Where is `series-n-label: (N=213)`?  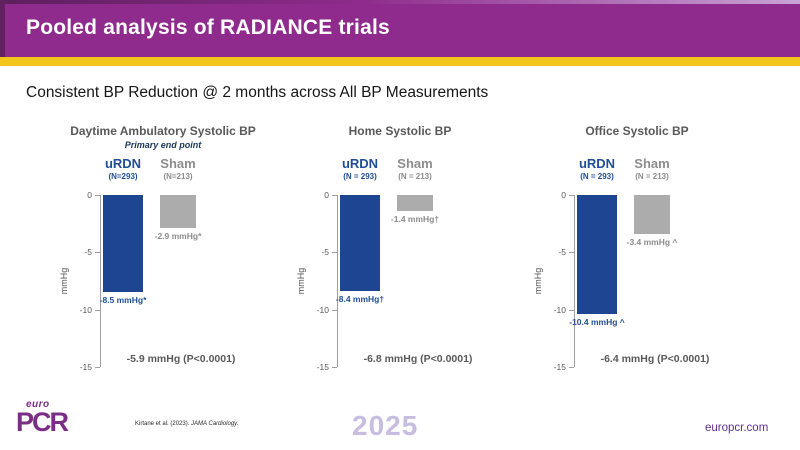
series-n-label: (N=213) is located at coordinates (178, 176).